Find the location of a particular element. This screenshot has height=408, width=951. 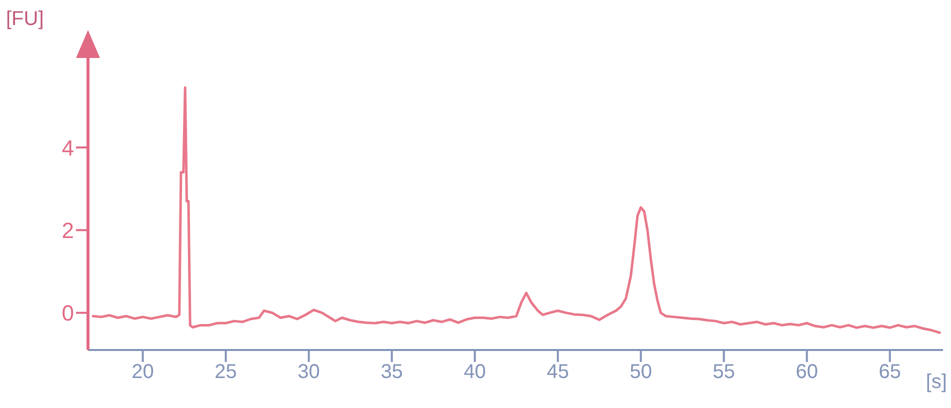

x-tick-label: 65 is located at coordinates (889, 372).